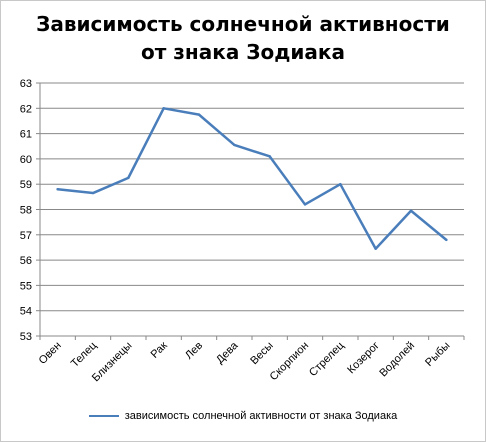  What do you see at coordinates (26, 261) in the screenshot?
I see `y-tick-label: 56` at bounding box center [26, 261].